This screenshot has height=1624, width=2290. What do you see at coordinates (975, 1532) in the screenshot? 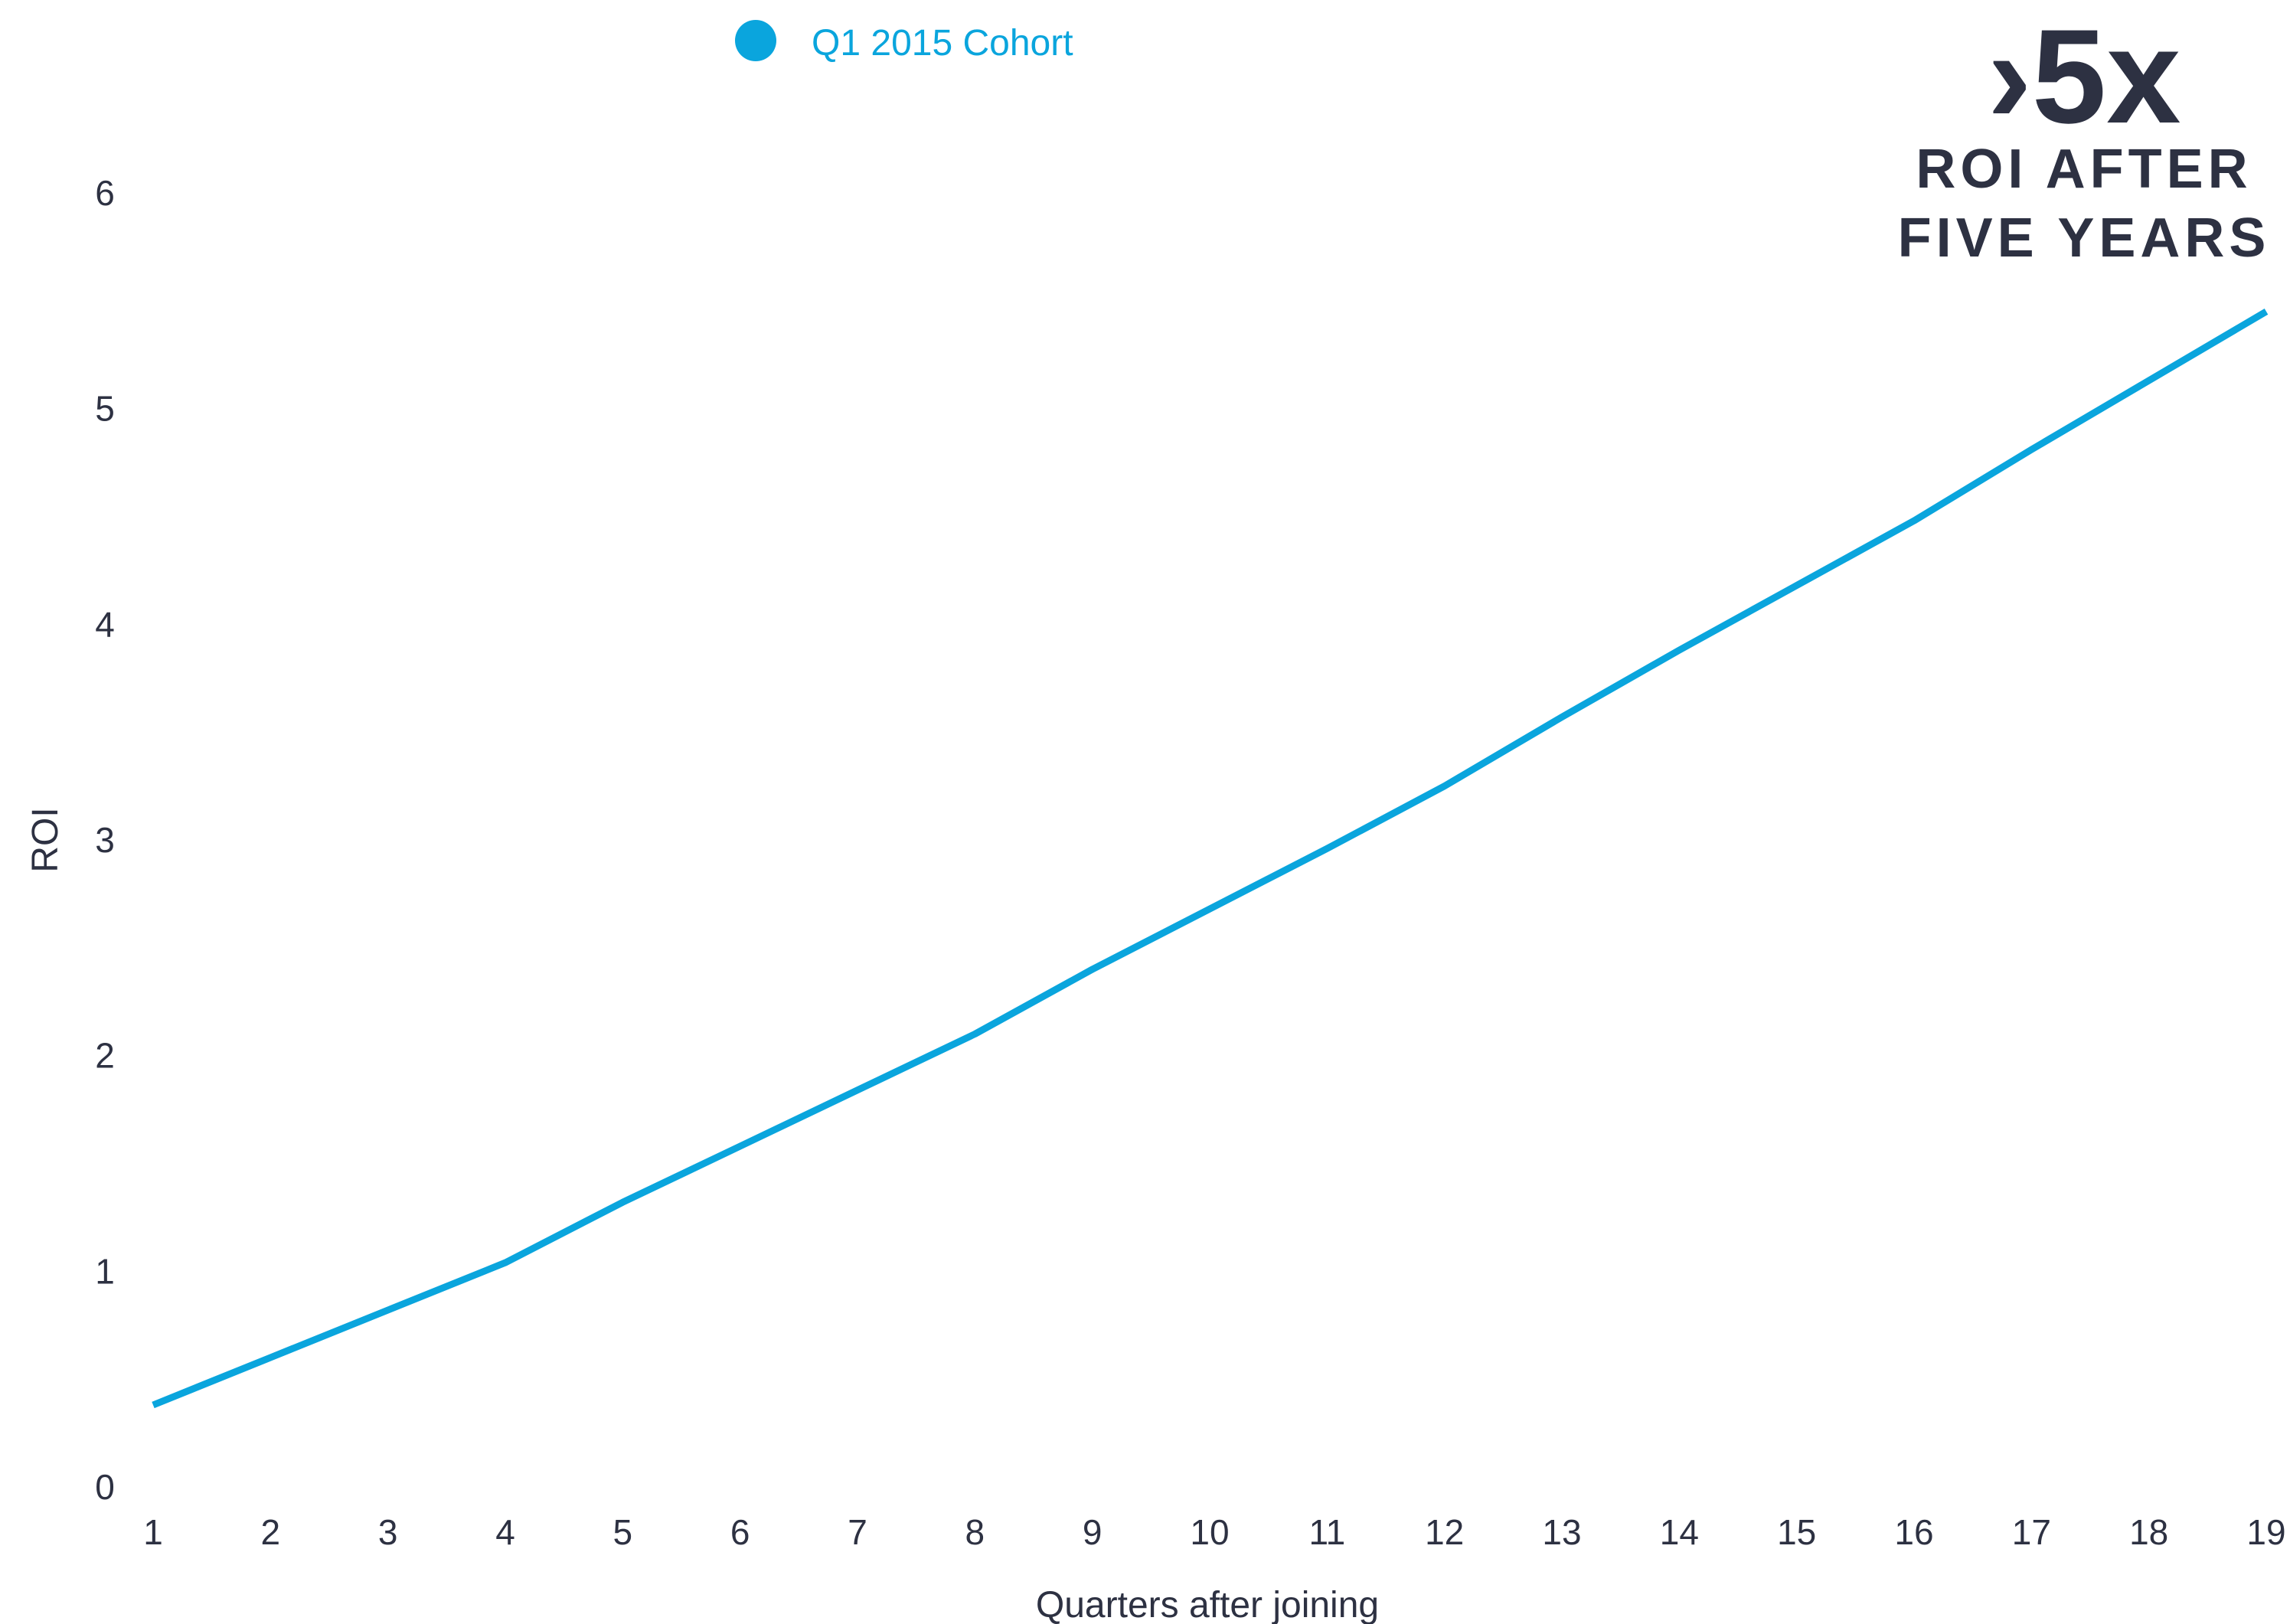
I see `x-tick-label: 8` at bounding box center [975, 1532].